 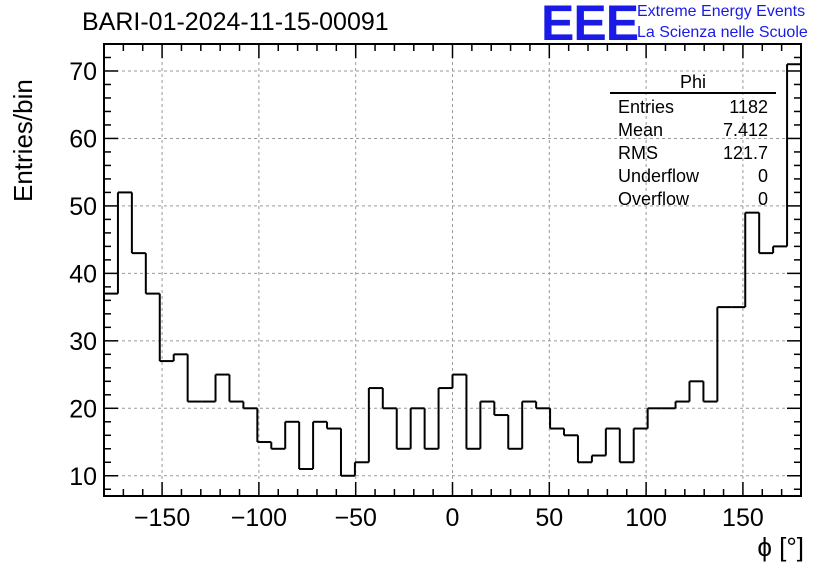 What do you see at coordinates (83, 409) in the screenshot?
I see `y-tick-label: 20` at bounding box center [83, 409].